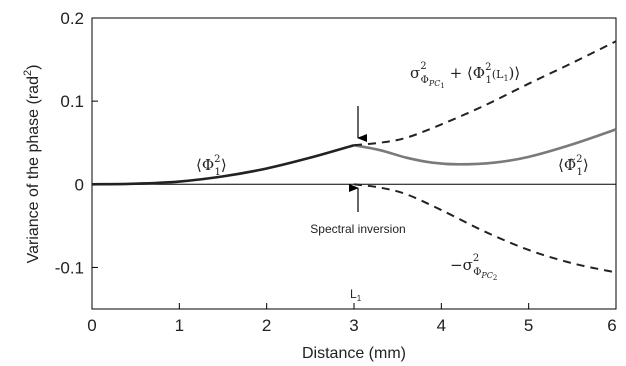  I want to click on y-tick-label: 0.2, so click(72, 18).